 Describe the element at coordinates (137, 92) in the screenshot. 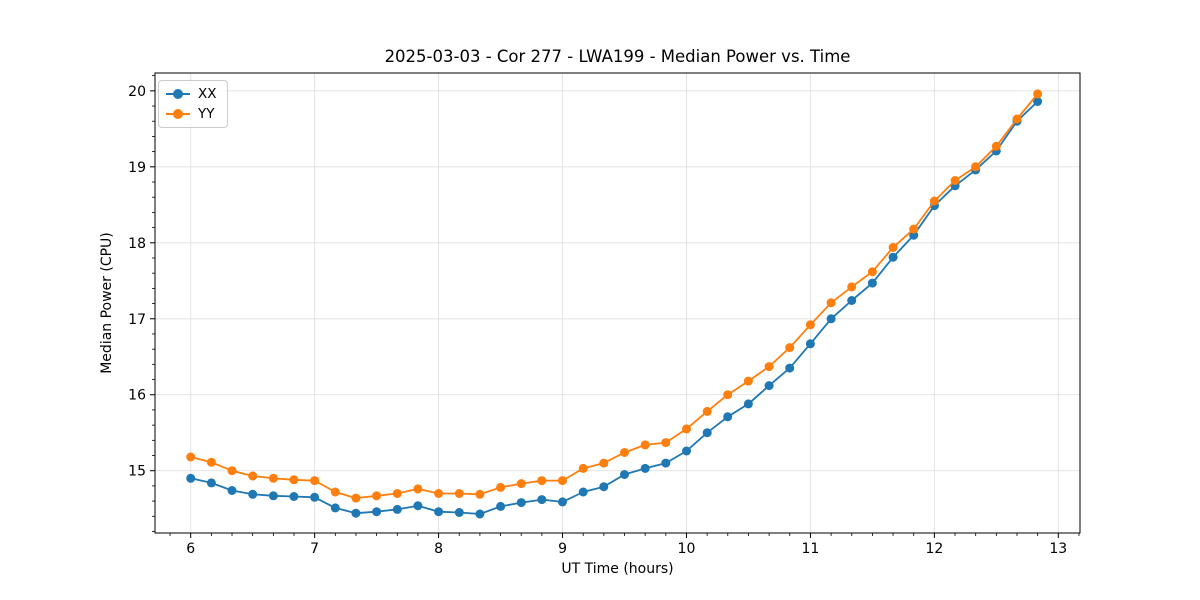

I see `y-tick-label: 20` at that location.